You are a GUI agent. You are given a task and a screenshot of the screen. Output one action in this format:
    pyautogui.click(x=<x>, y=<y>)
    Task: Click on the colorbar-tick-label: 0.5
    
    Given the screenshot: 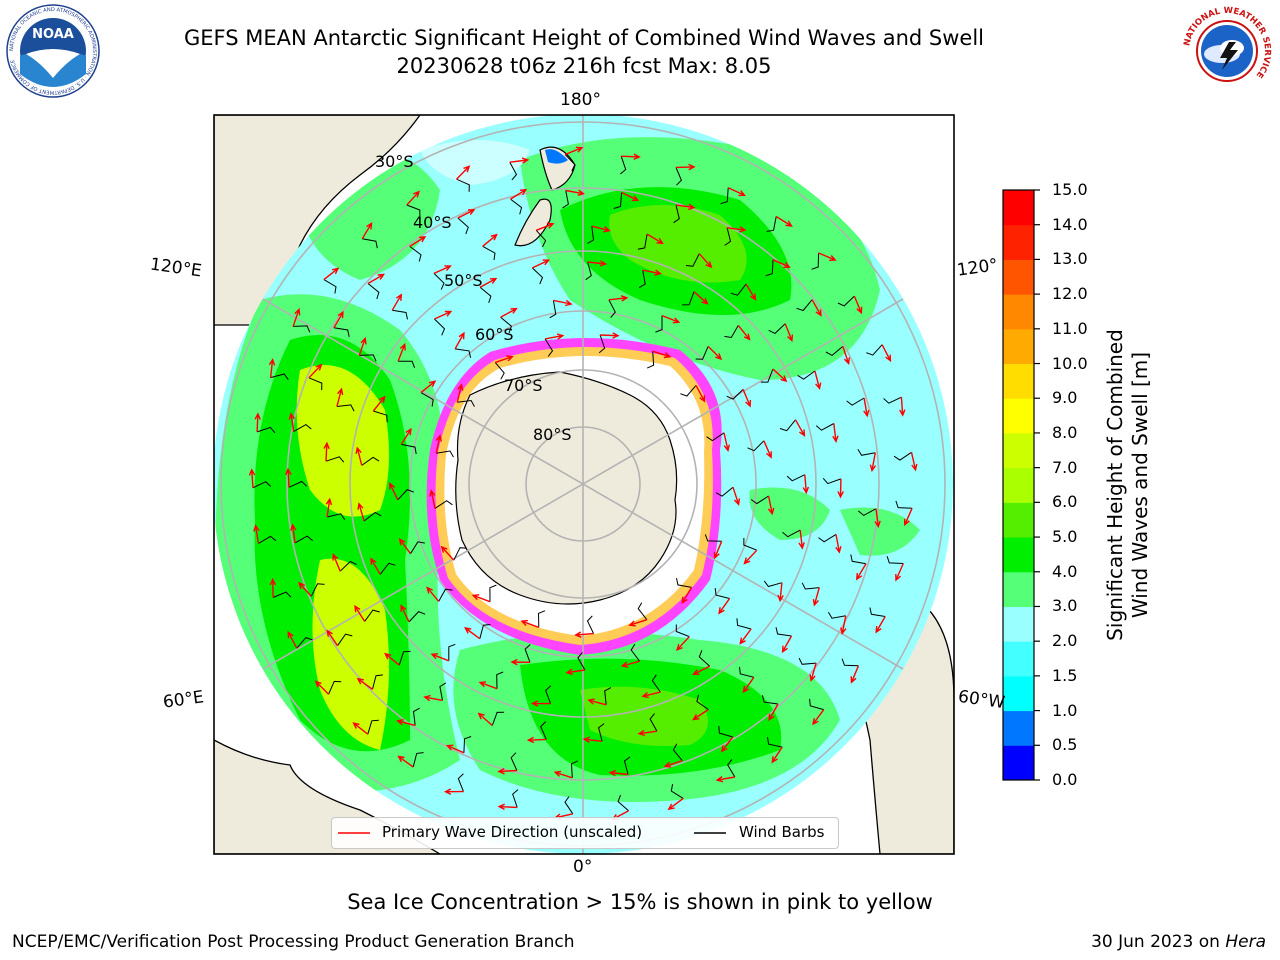 What is the action you would take?
    pyautogui.click(x=1065, y=745)
    